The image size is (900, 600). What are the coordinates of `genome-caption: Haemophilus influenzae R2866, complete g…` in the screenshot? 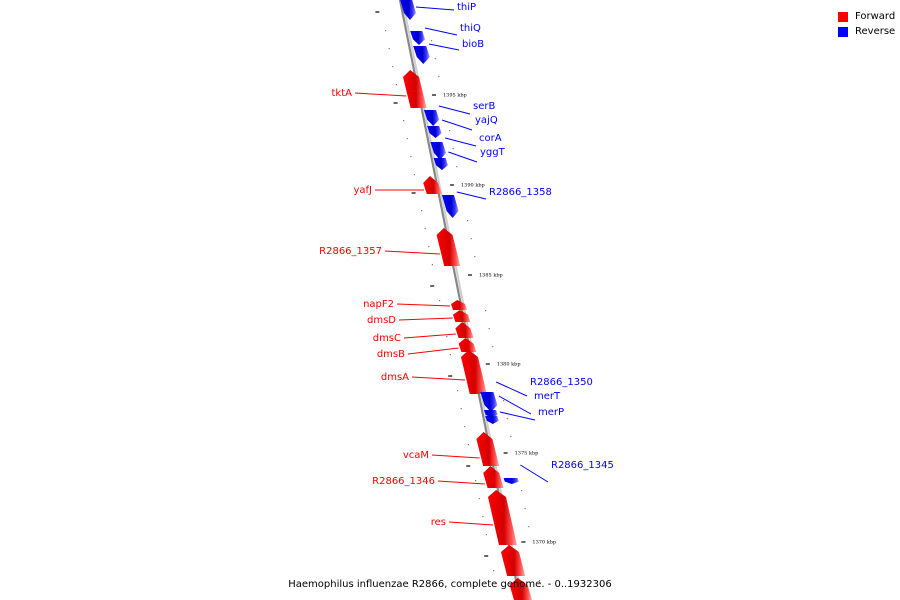 It's located at (450, 584).